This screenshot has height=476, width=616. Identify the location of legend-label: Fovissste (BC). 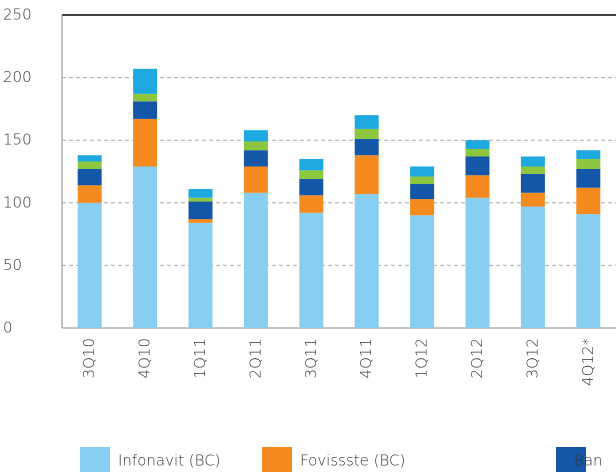
(352, 461).